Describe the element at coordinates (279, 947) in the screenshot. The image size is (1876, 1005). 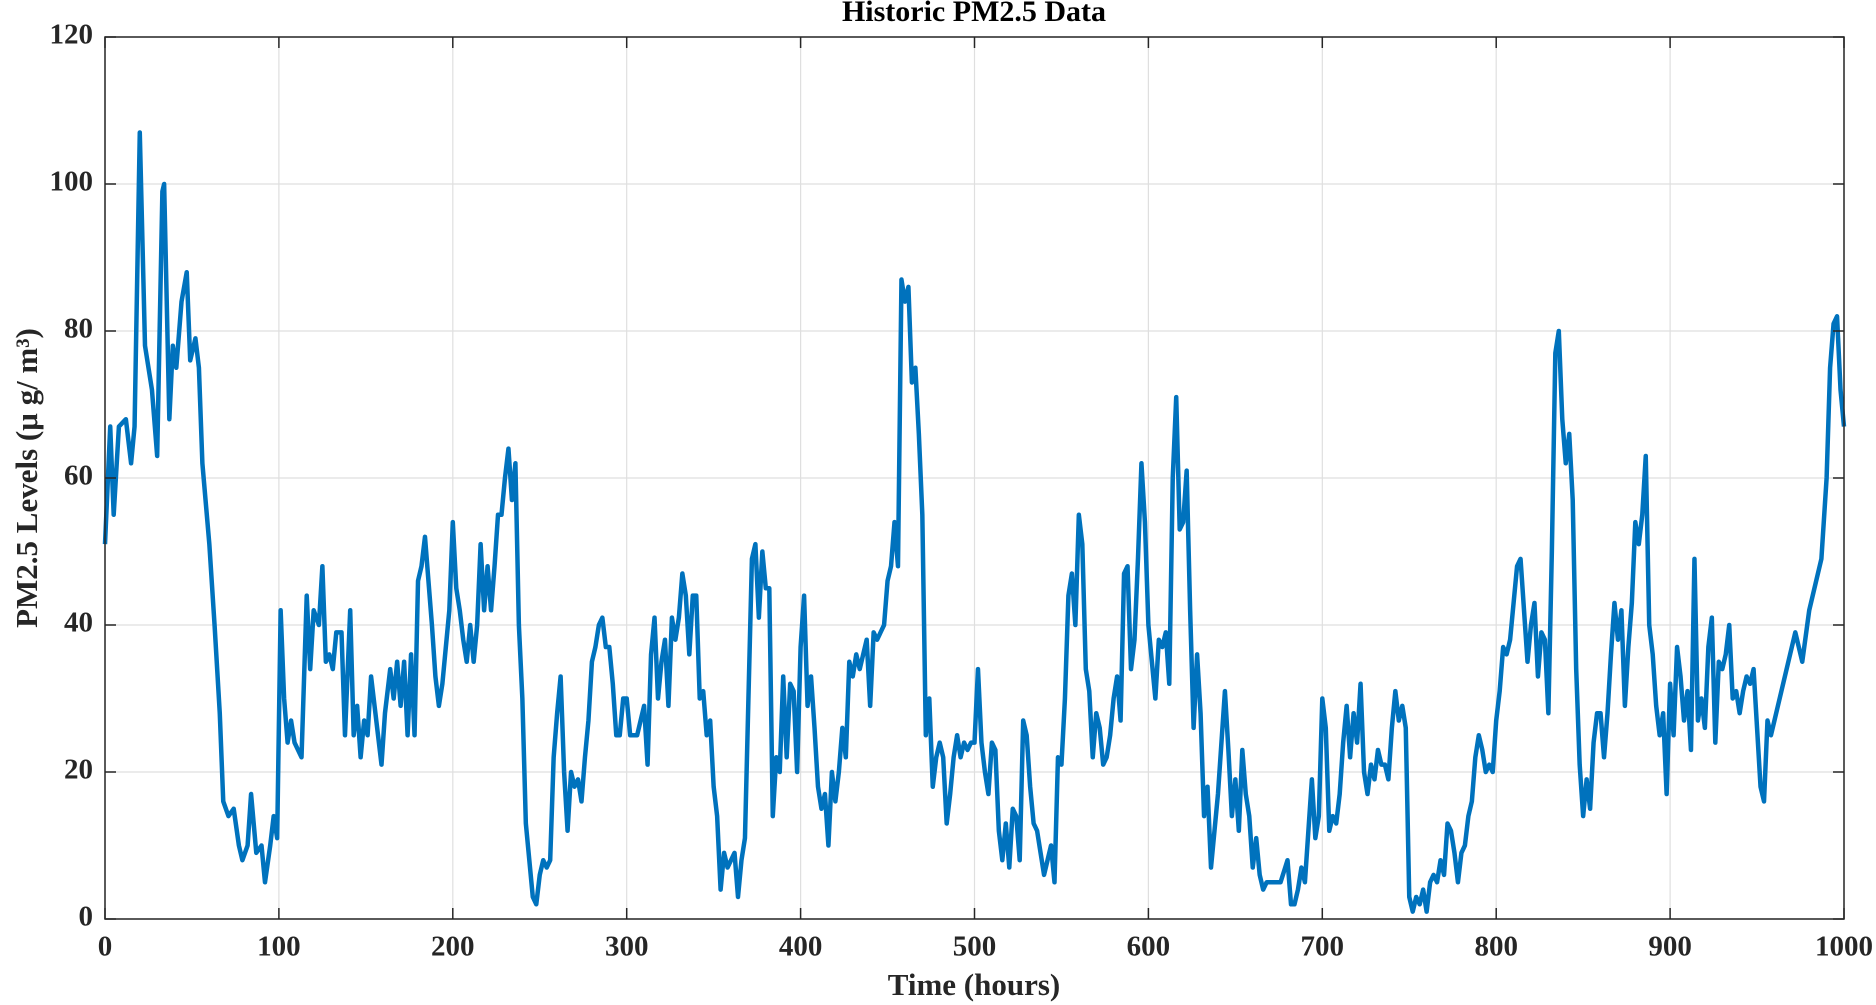
I see `x-tick-label: 100` at that location.